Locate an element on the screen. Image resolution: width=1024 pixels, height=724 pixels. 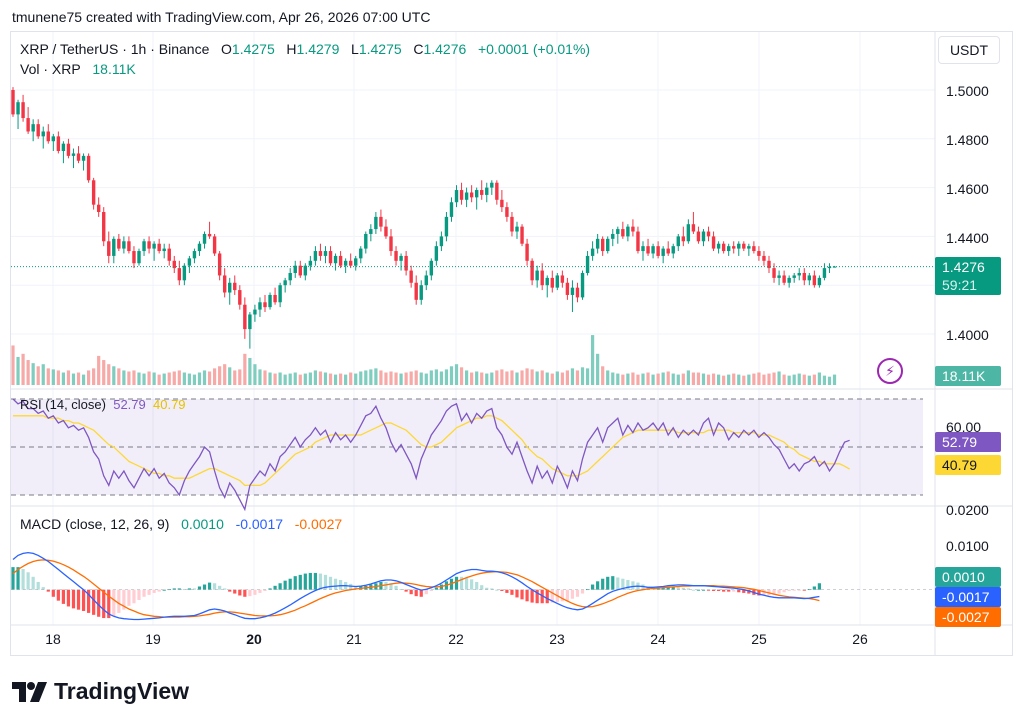
symbol-title: XRP / TetherUS · 1h · Binance is located at coordinates (115, 49).